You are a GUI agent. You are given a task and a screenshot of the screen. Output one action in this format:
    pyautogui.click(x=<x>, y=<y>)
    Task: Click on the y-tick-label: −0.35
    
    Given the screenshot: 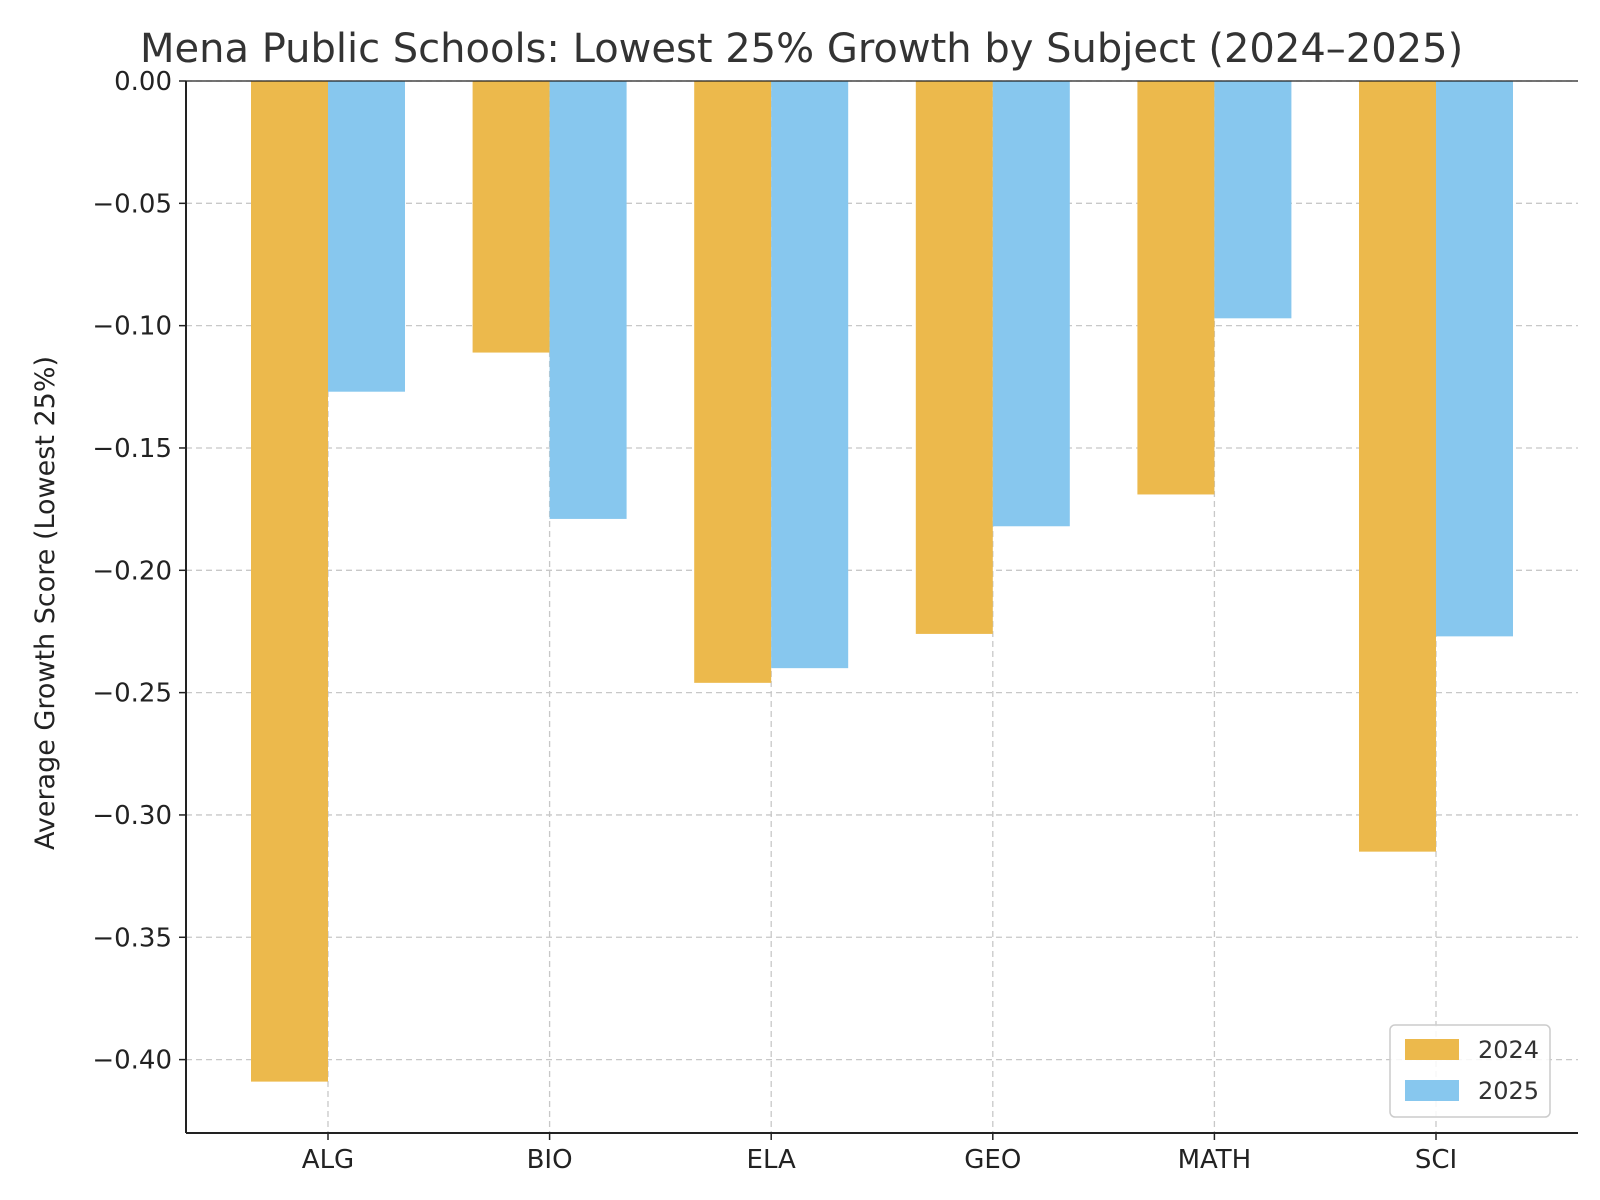 What is the action you would take?
    pyautogui.click(x=132, y=938)
    